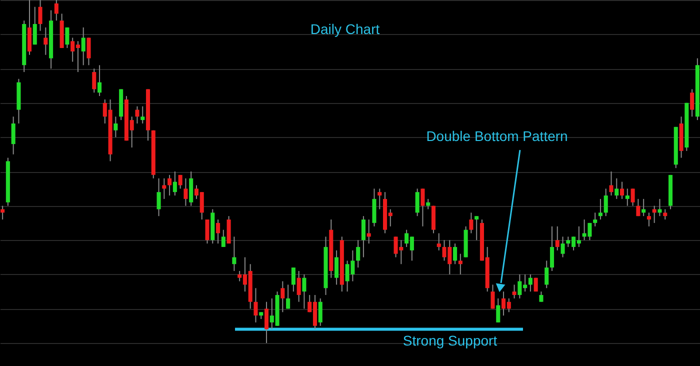 The height and width of the screenshot is (366, 700). What do you see at coordinates (450, 340) in the screenshot?
I see `ref-line-label: Strong Support` at bounding box center [450, 340].